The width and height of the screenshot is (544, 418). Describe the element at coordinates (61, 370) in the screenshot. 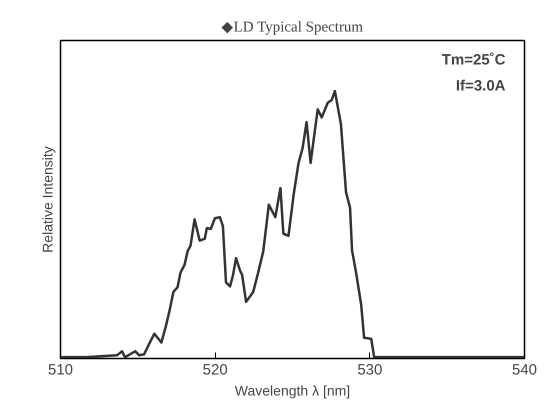

I see `x-tick-label: 510` at that location.